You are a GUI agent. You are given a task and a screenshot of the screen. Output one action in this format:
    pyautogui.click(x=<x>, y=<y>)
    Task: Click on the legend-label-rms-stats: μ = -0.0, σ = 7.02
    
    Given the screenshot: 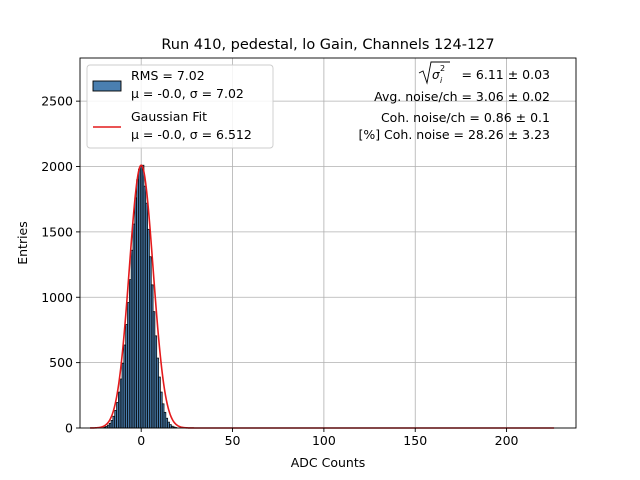 What is the action you would take?
    pyautogui.click(x=187, y=93)
    